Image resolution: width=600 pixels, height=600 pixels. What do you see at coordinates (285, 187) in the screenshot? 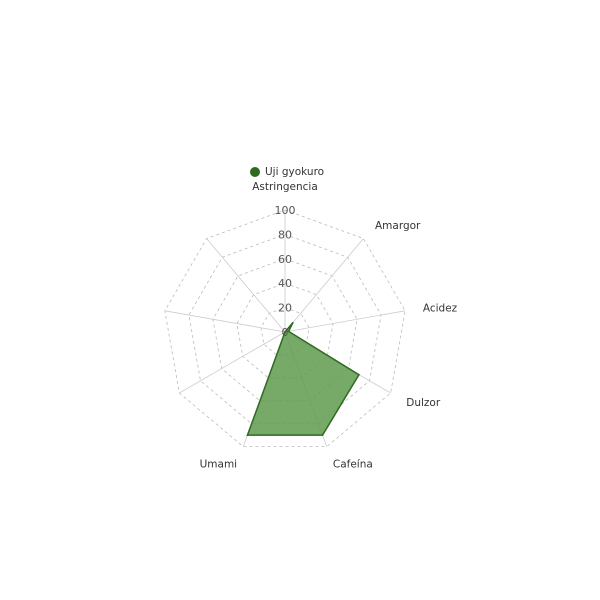
I see `axis-label: Astringencia` at bounding box center [285, 187].